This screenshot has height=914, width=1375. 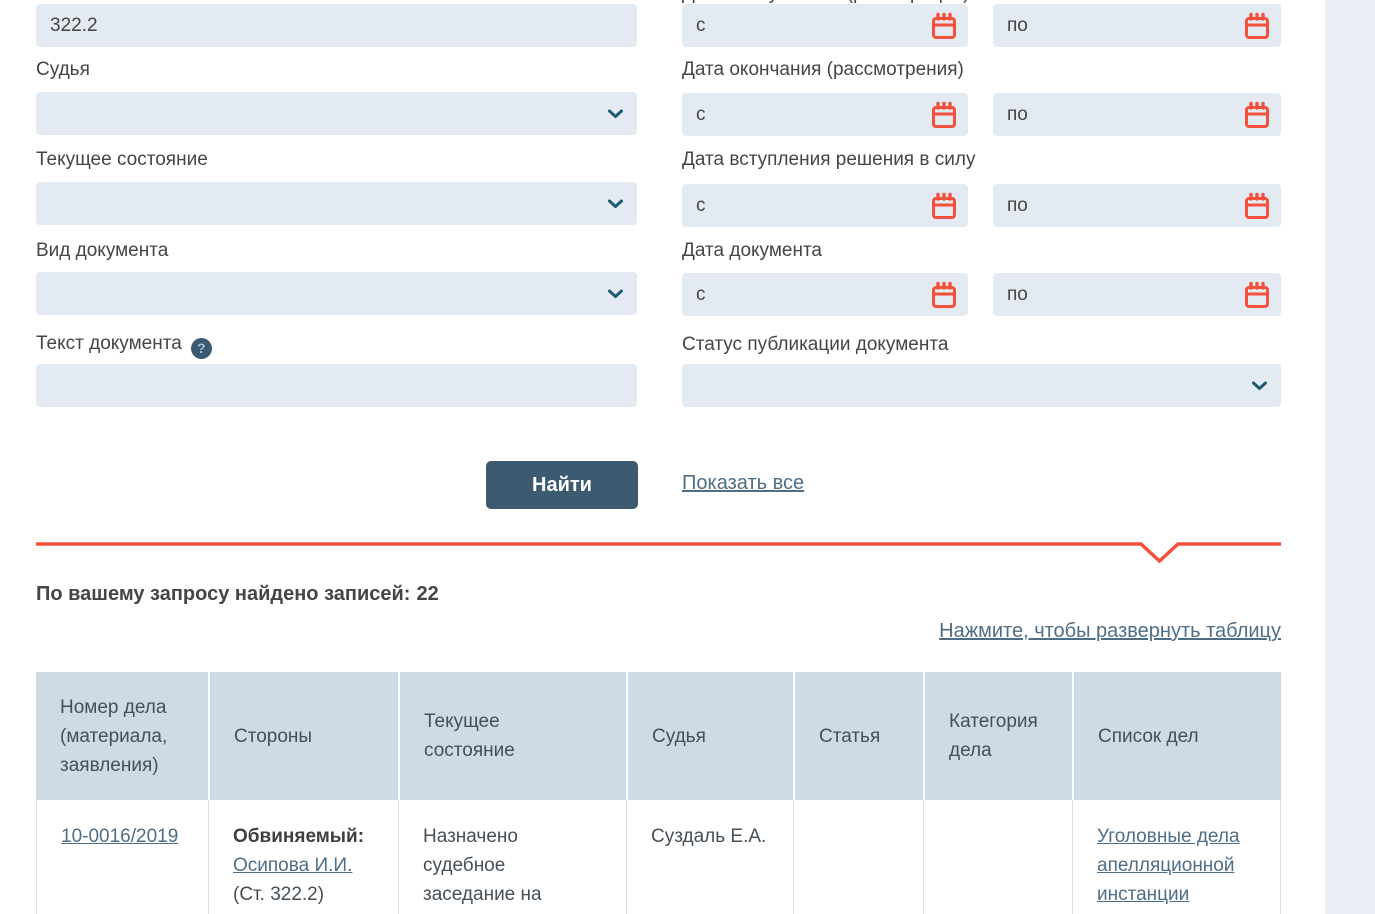 What do you see at coordinates (122, 736) in the screenshot?
I see `header-case-number: Номер дела (материала, заявления)` at bounding box center [122, 736].